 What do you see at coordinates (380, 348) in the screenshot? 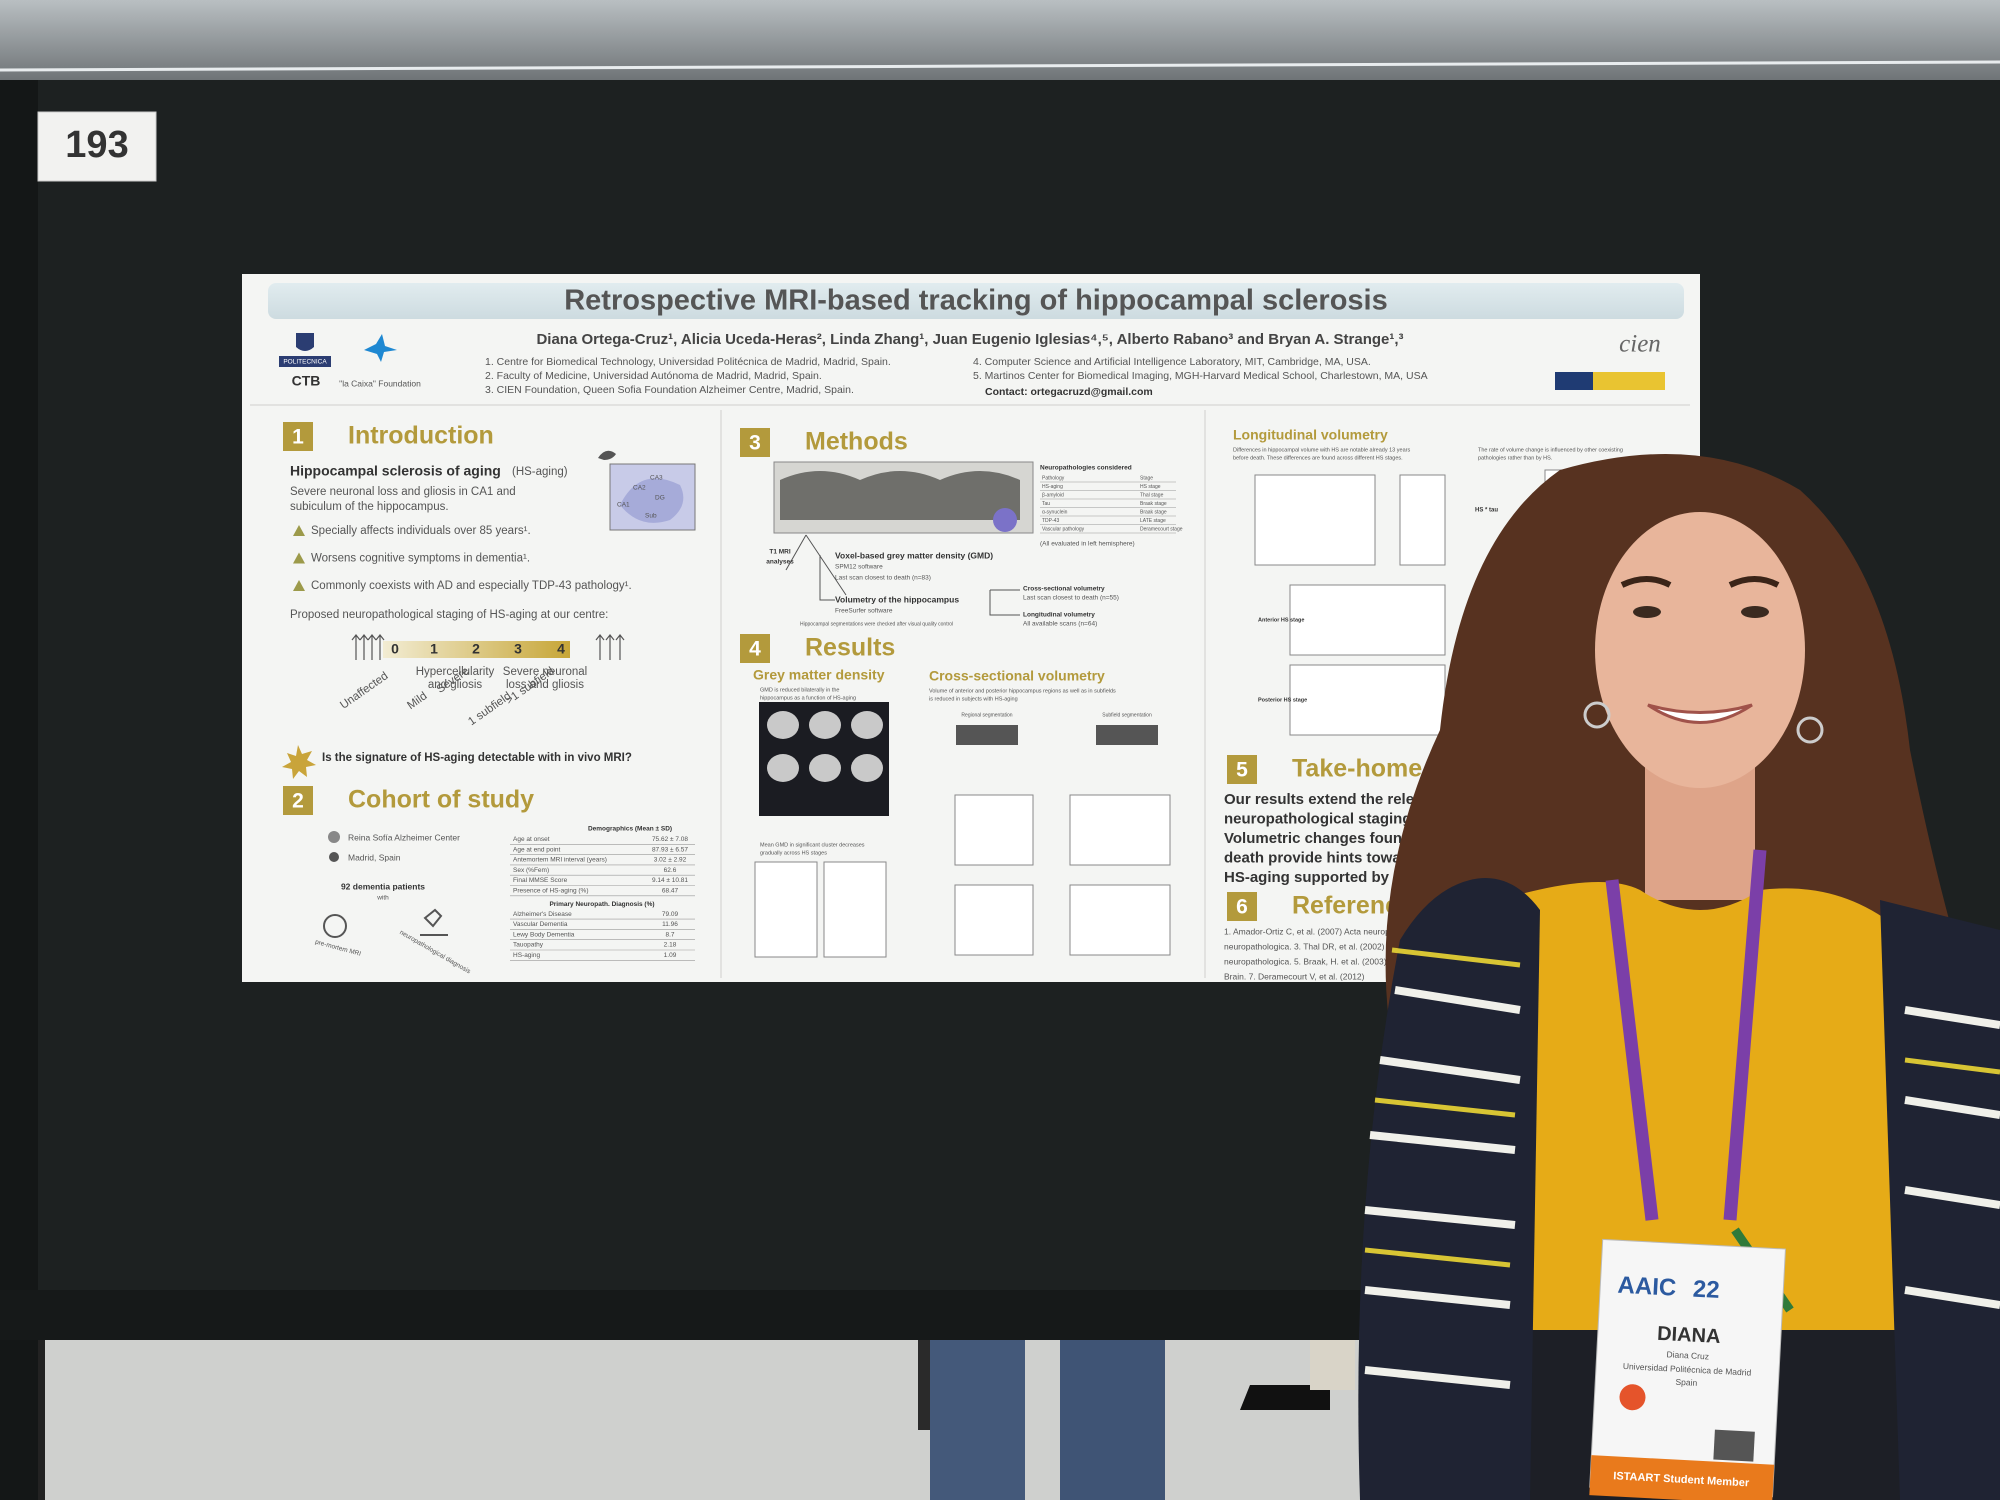
I see `caixa-star` at bounding box center [380, 348].